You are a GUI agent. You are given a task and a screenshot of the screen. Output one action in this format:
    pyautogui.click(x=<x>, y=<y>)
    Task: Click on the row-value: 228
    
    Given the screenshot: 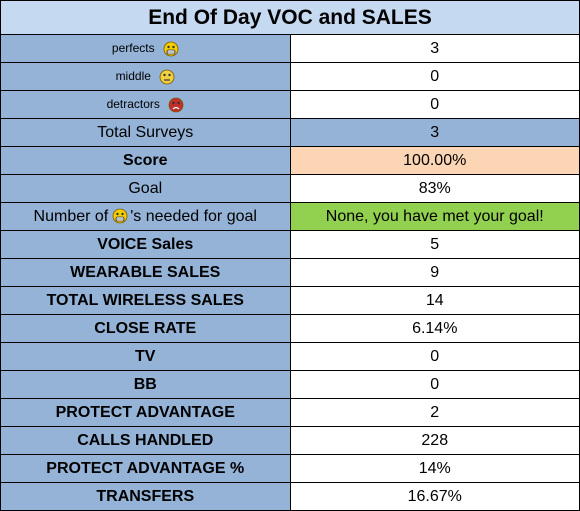 What is the action you would take?
    pyautogui.click(x=434, y=440)
    